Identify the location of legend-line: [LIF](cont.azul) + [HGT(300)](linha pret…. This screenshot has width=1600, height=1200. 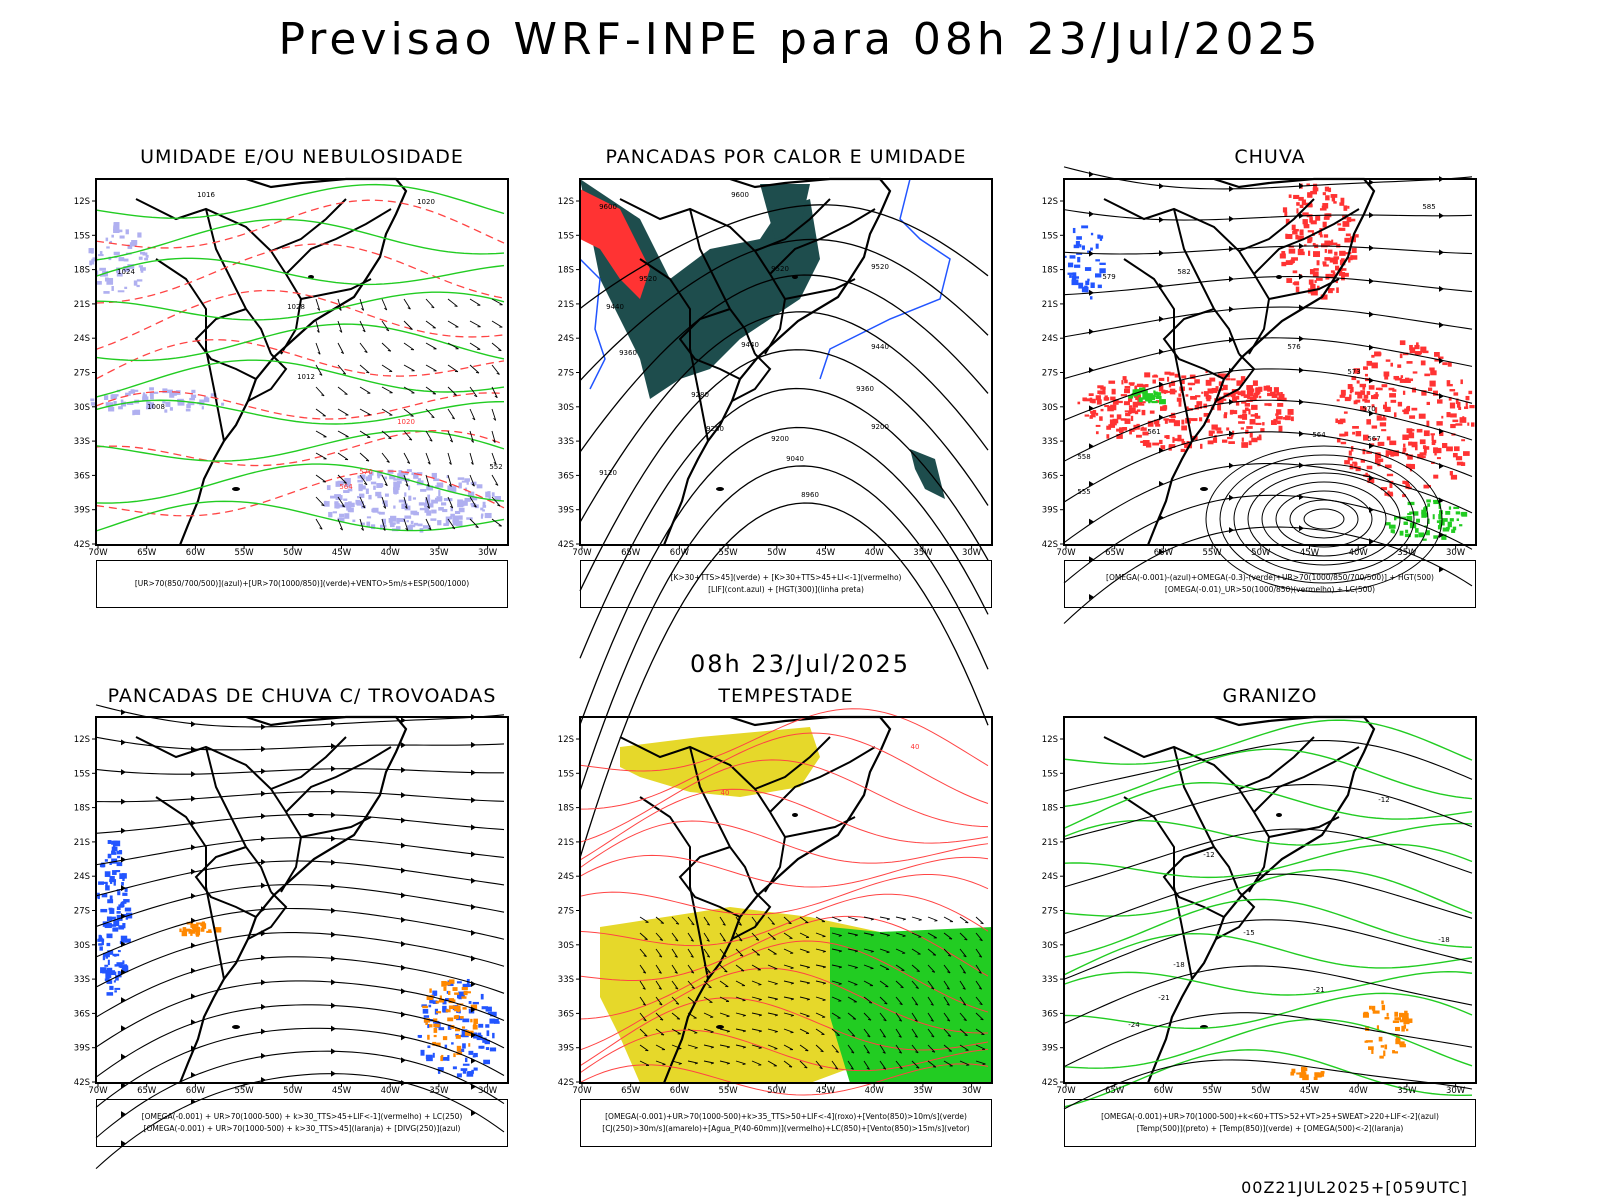
(786, 589).